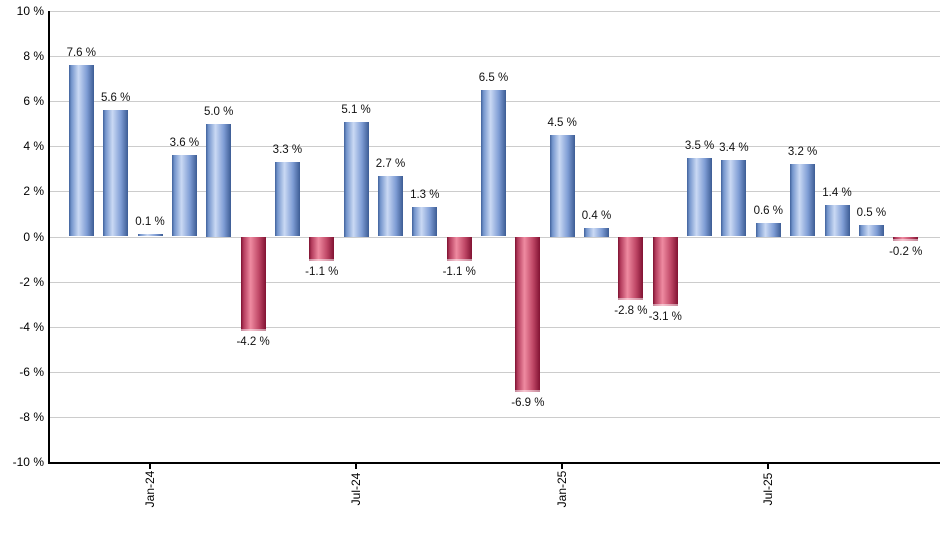 The image size is (940, 550). What do you see at coordinates (356, 489) in the screenshot?
I see `x-axis-tick-label: Jul-24` at bounding box center [356, 489].